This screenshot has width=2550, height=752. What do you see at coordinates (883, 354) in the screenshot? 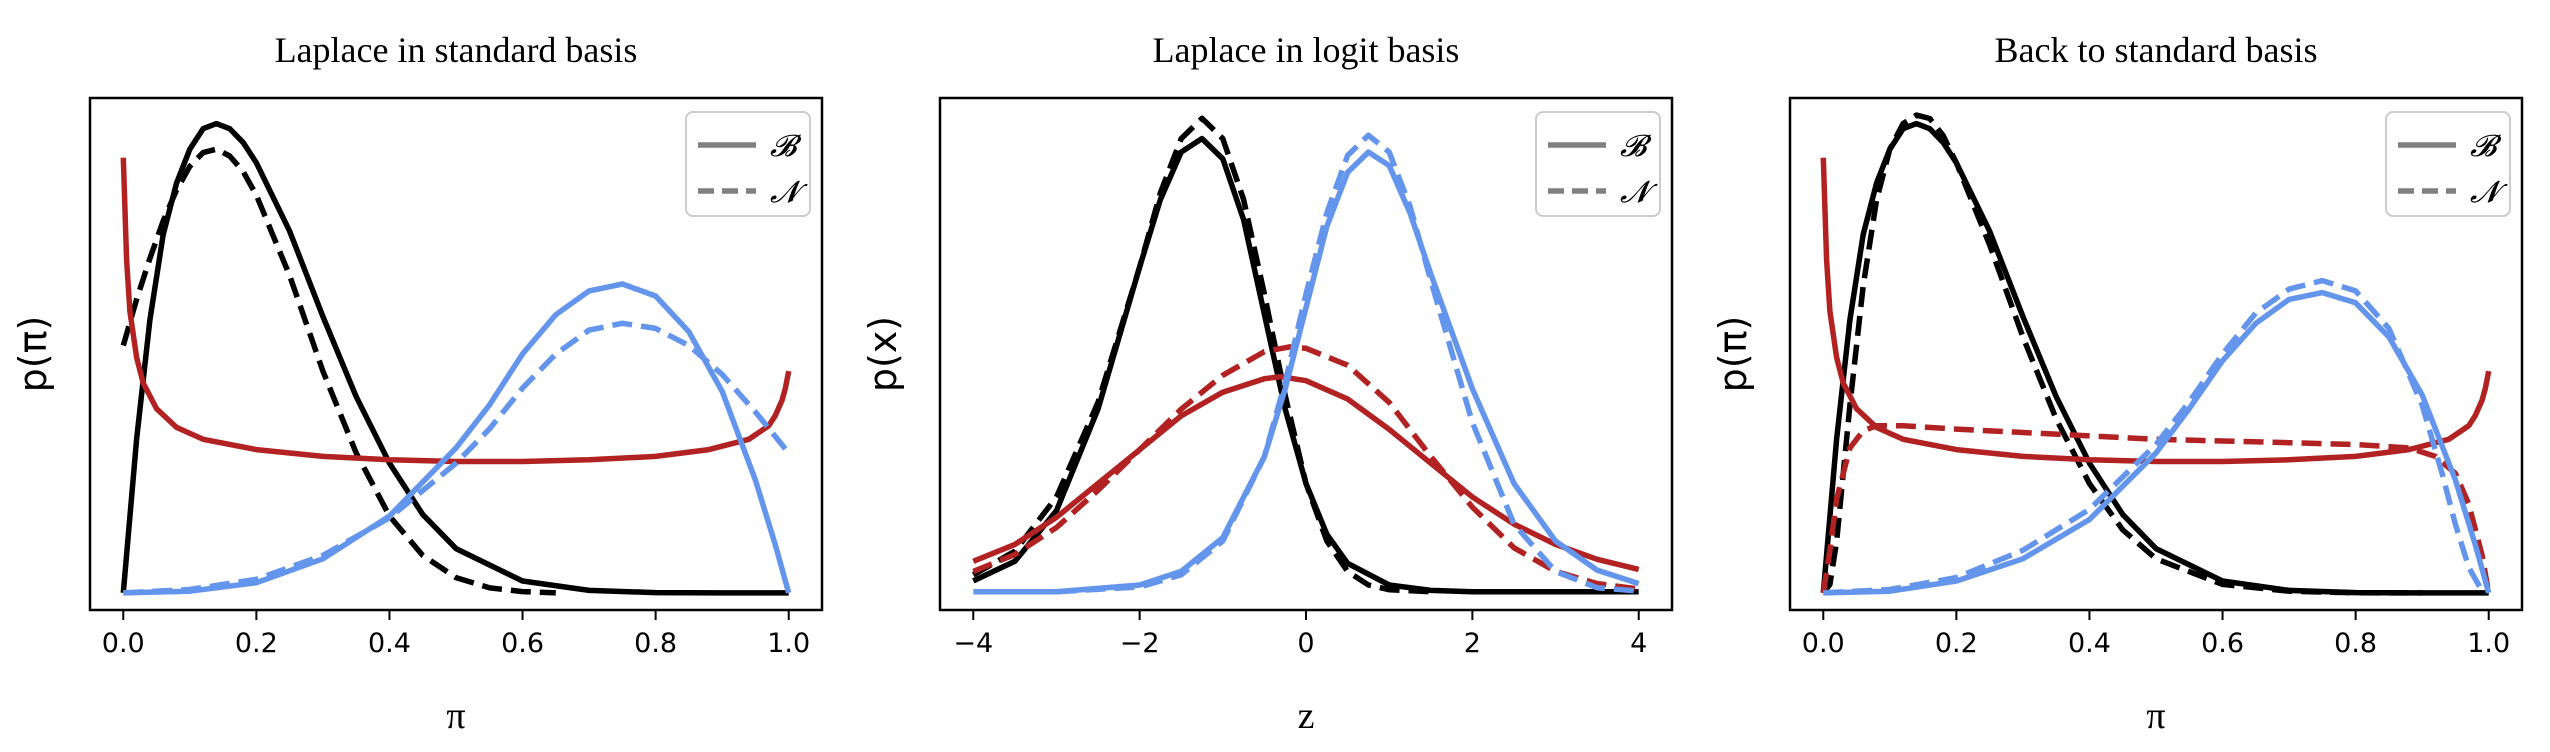
I see `y-axis-label: p(x)` at bounding box center [883, 354].